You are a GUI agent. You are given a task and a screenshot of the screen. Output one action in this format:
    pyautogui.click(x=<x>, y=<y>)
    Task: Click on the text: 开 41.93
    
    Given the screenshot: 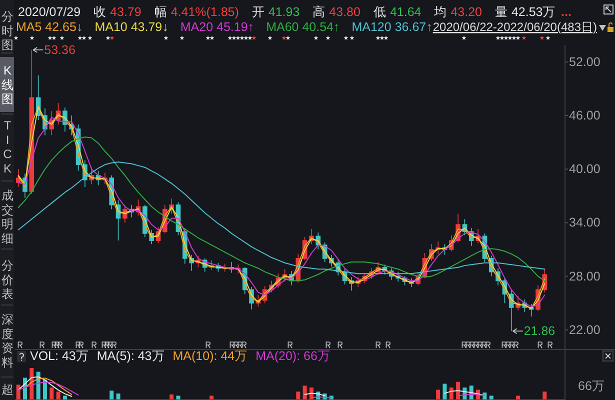 What is the action you would take?
    pyautogui.click(x=276, y=12)
    